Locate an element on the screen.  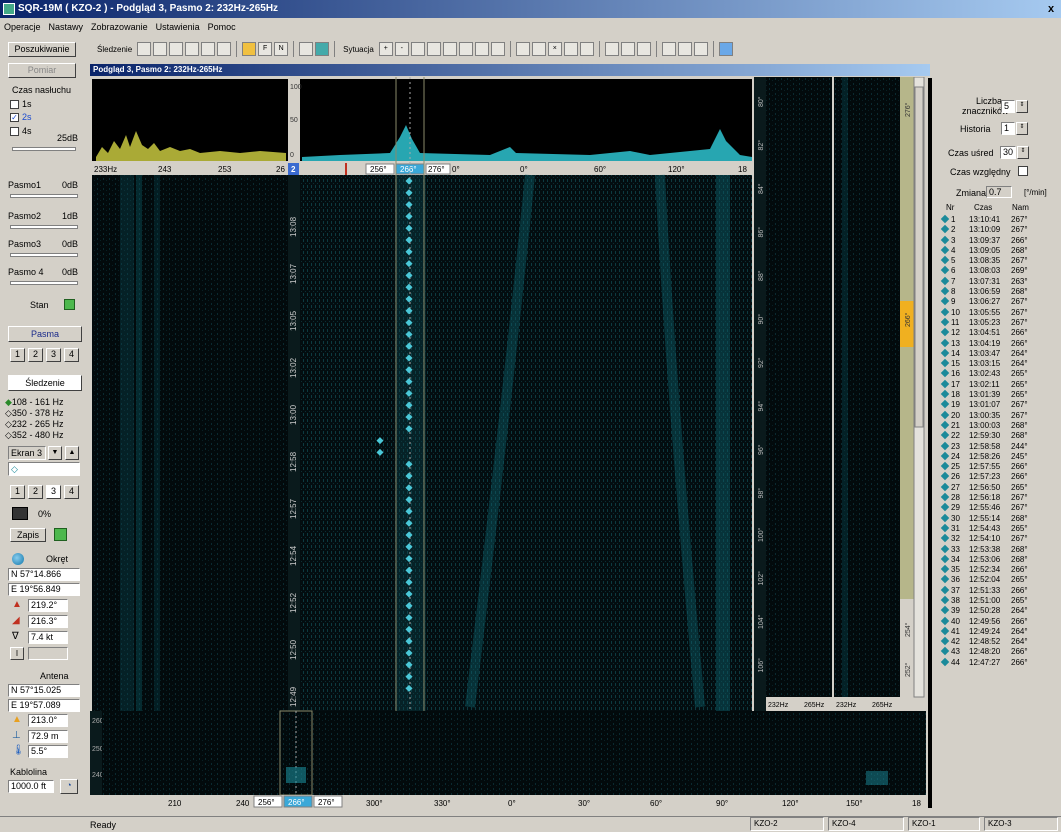
list-item: 33 12:53:38 268° is located at coordinates (997, 549).